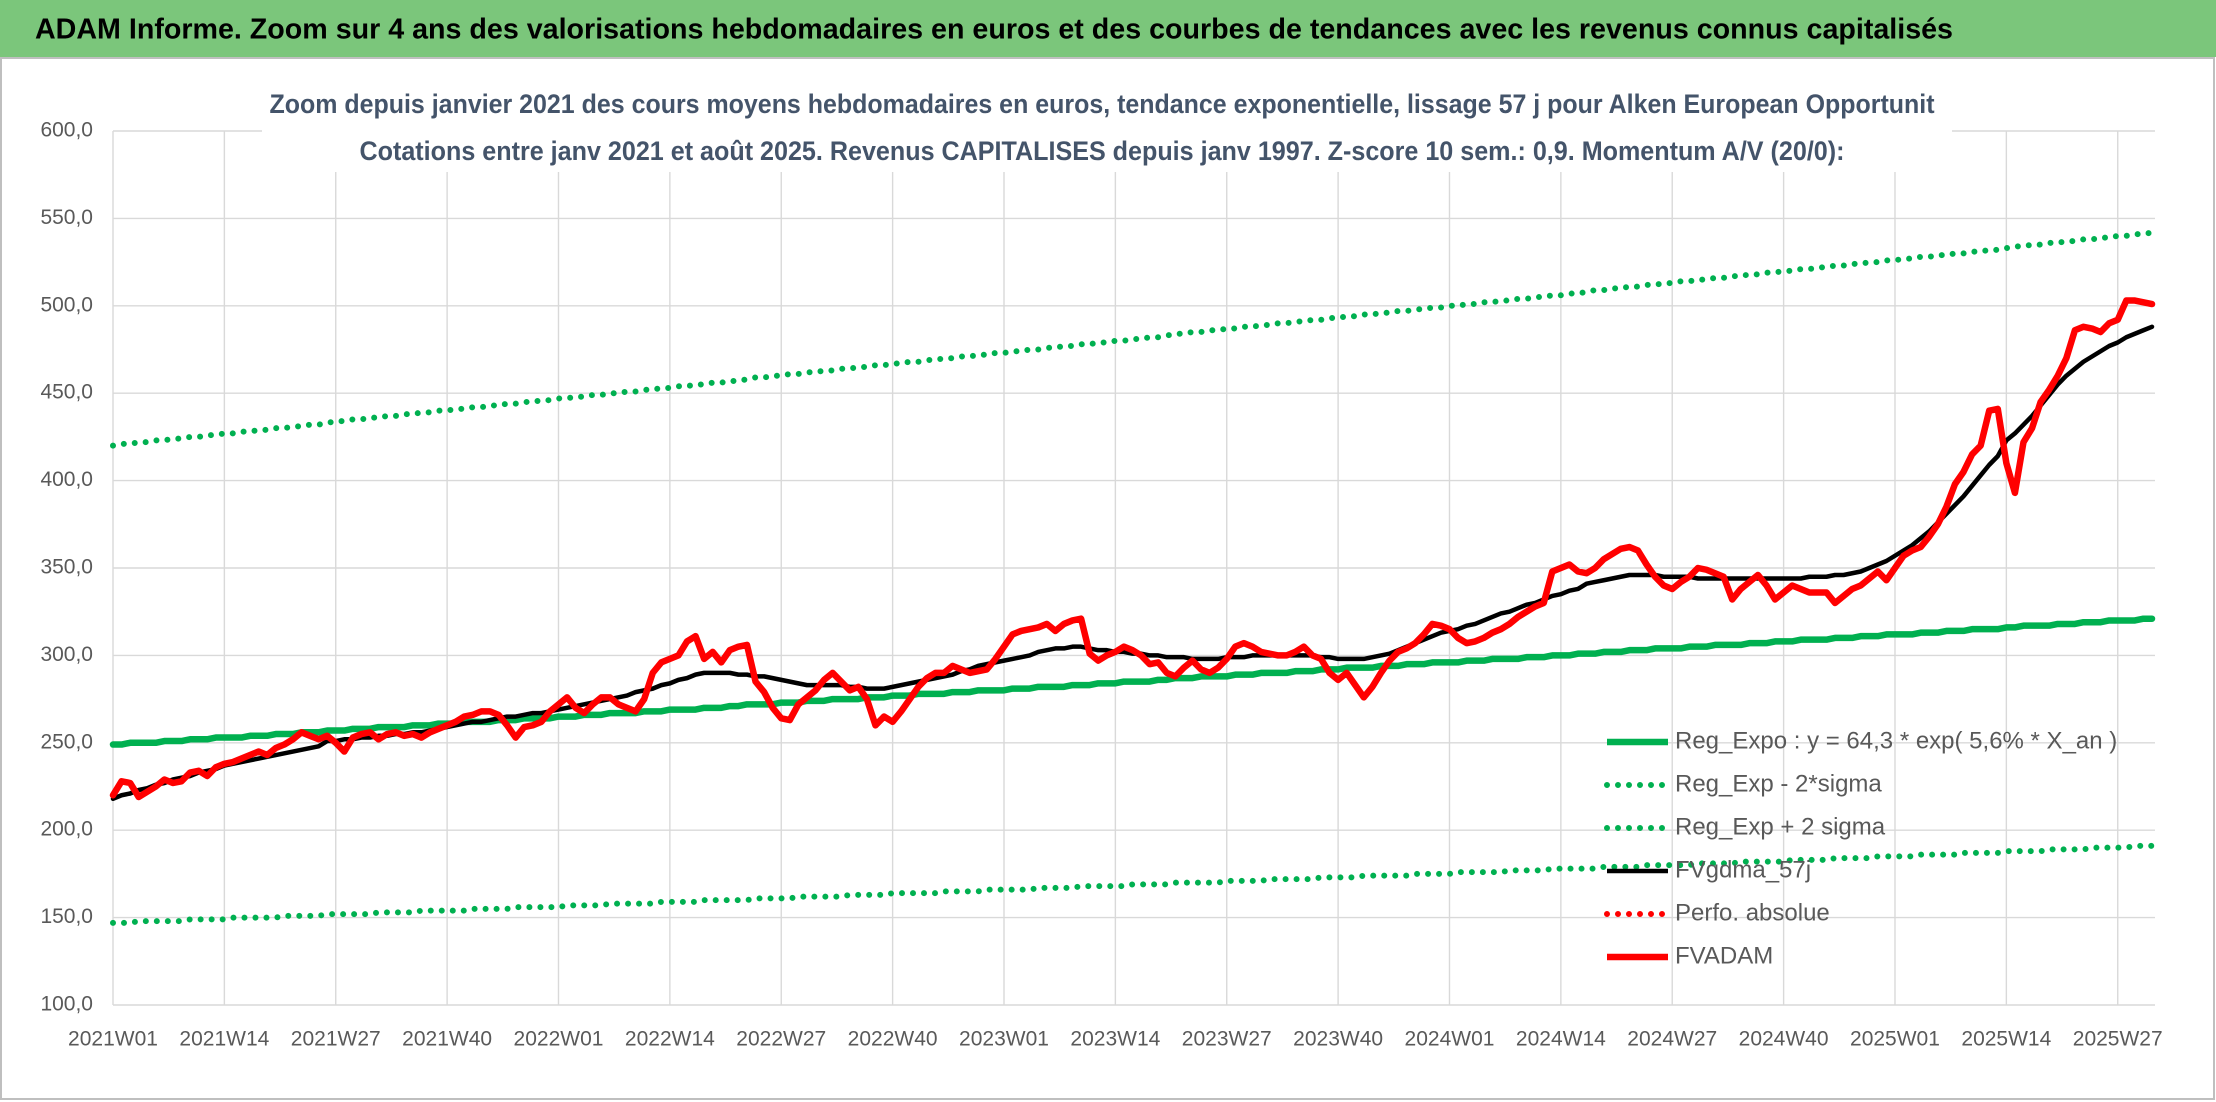  I want to click on x-tick-label: 2024W14, so click(1561, 1039).